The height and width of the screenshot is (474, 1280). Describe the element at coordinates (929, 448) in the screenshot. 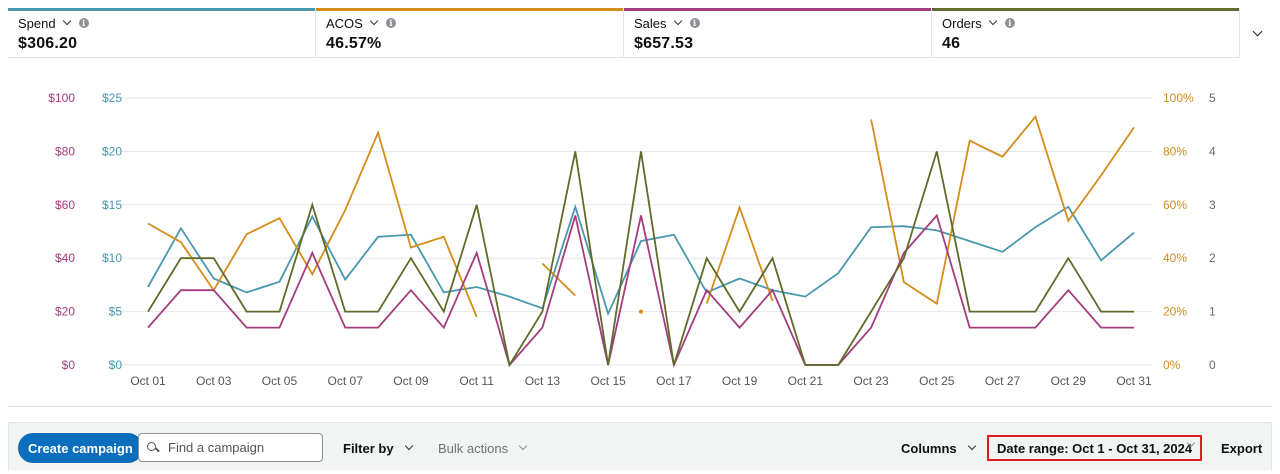

I see `columns-label: Columns` at that location.